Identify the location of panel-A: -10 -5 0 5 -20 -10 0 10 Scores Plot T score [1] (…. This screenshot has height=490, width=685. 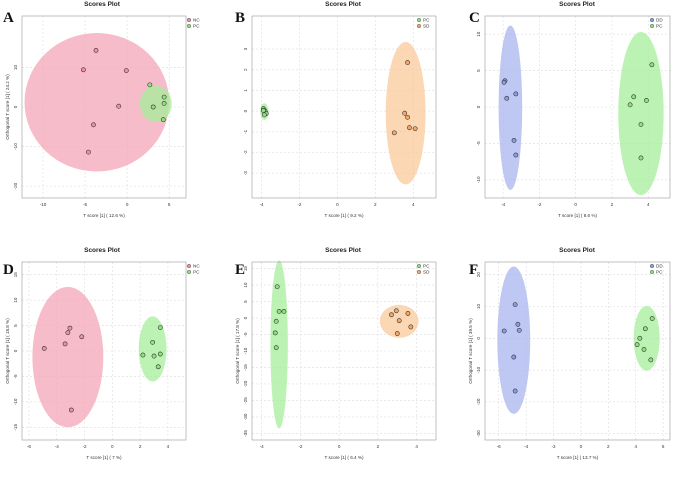
(101, 109).